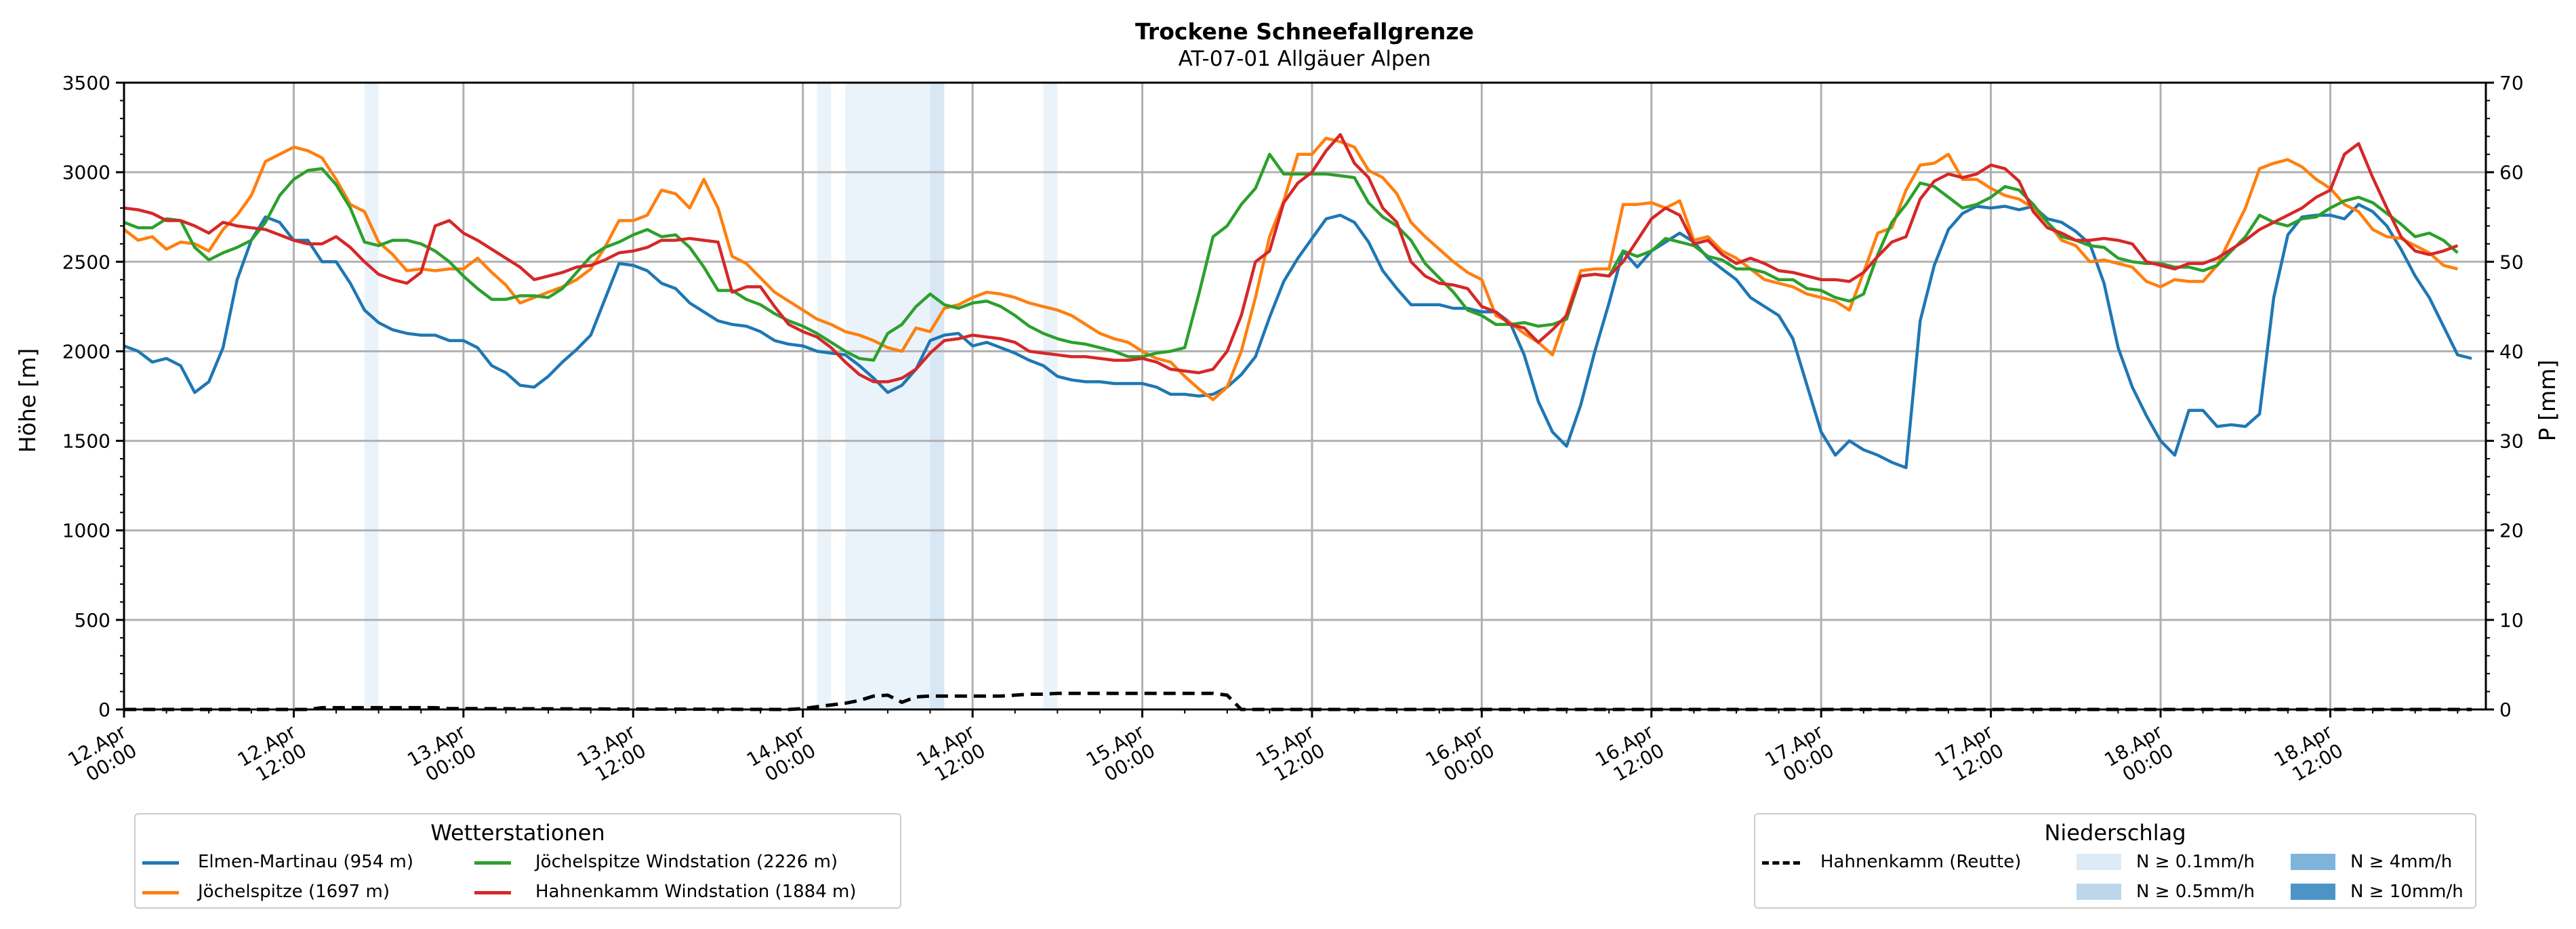 Image resolution: width=2576 pixels, height=929 pixels. Describe the element at coordinates (294, 892) in the screenshot. I see `legend-label-joechelspitze: Jöchelspitze (1697 m)` at that location.